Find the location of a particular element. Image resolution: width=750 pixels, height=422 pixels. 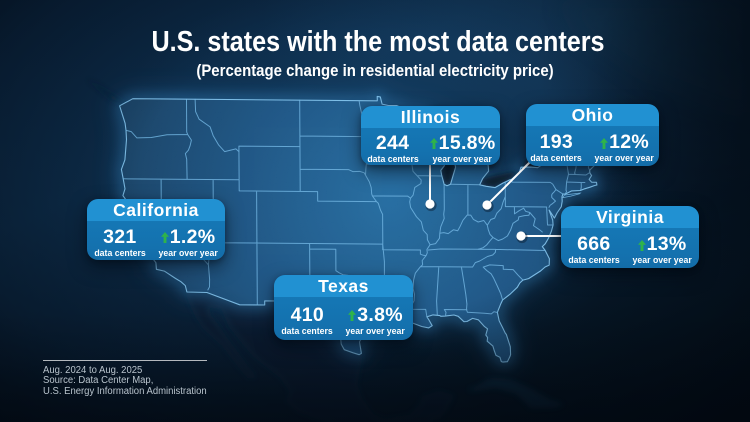

card-body-texas: 410 data centers 3.8% year over year is located at coordinates (343, 318).